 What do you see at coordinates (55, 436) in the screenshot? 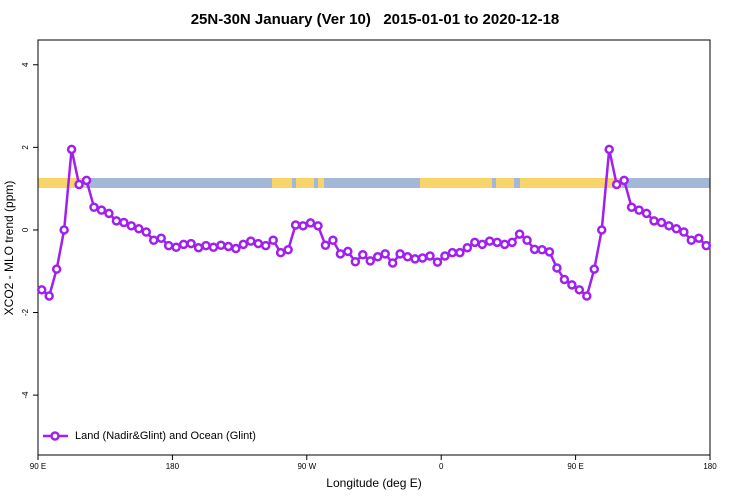
I see `legend-marker` at bounding box center [55, 436].